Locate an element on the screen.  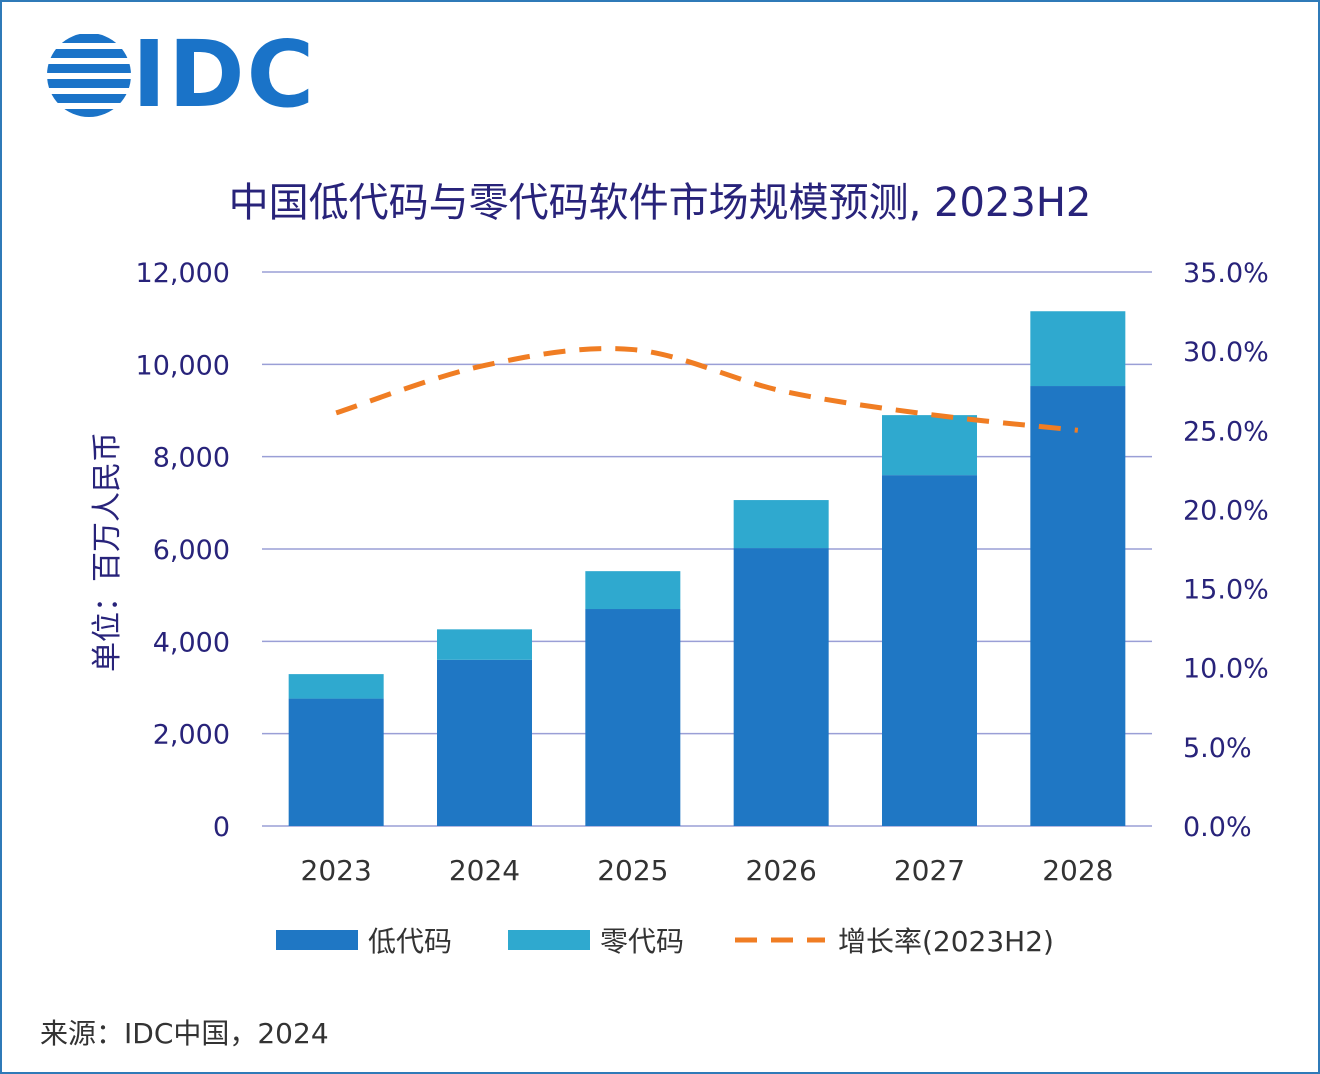
growth-rate-line is located at coordinates (707, 389).